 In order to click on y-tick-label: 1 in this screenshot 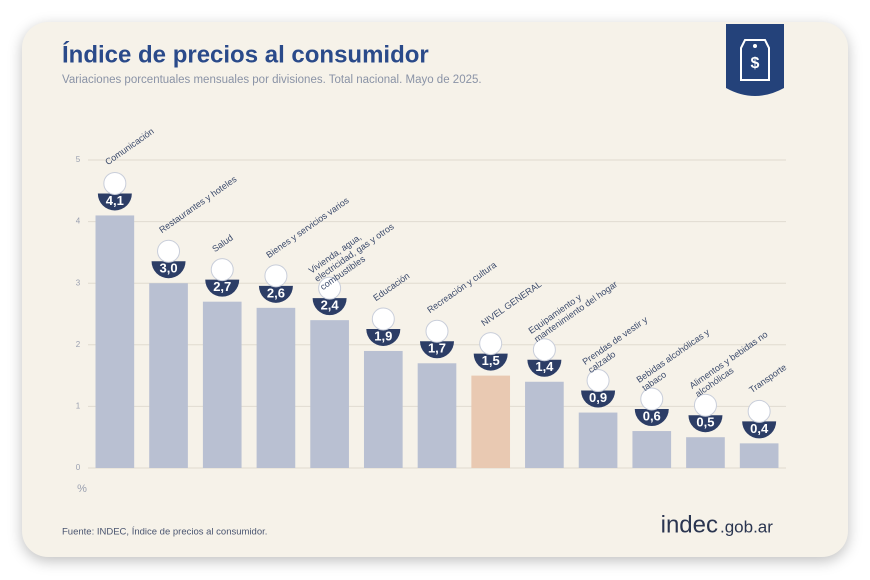, I will do `click(78, 406)`.